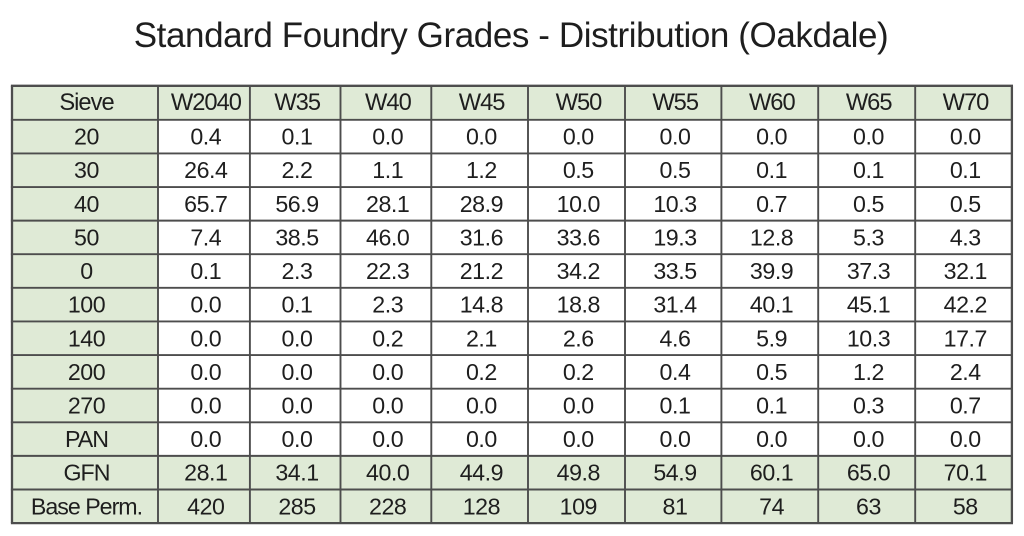  I want to click on svg-text: PAN, so click(86, 439).